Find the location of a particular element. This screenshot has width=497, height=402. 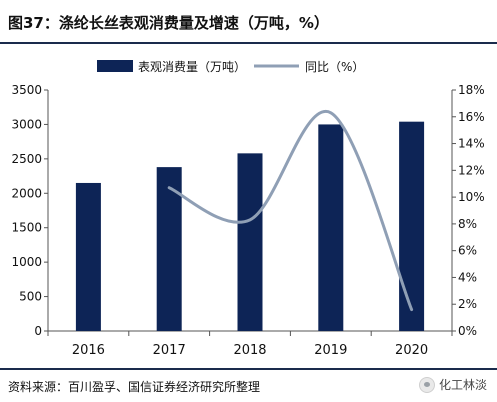

watermark: 化工林淡 is located at coordinates (452, 384).